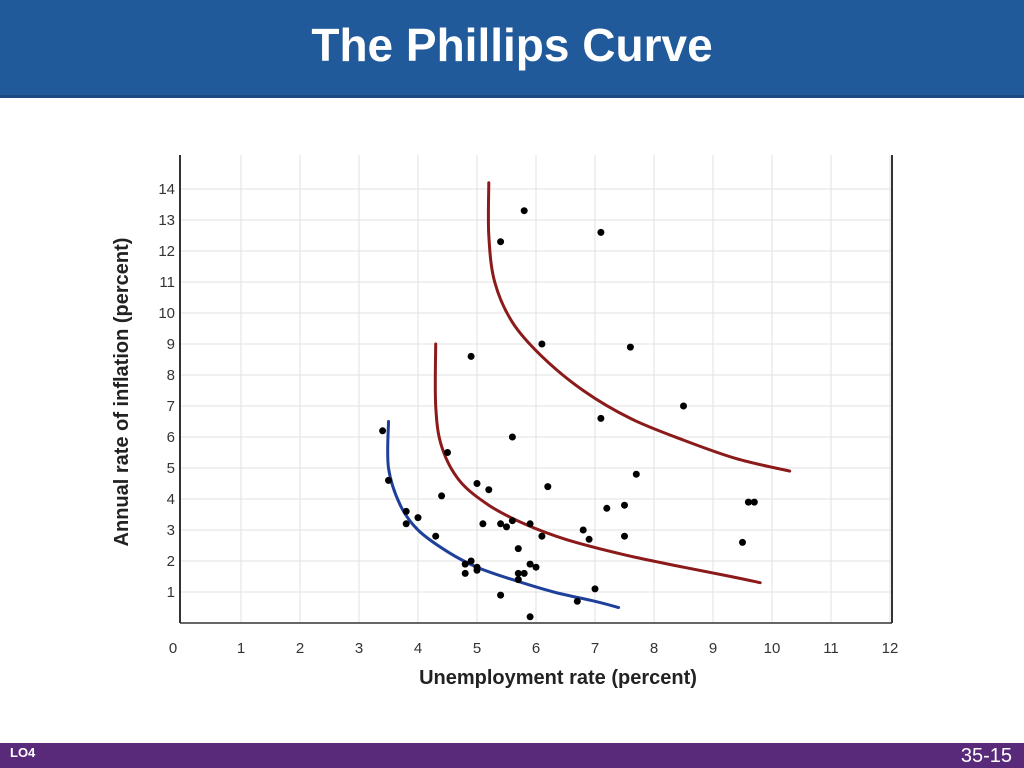 This screenshot has width=1024, height=768. I want to click on y-tick-label: 3, so click(171, 530).